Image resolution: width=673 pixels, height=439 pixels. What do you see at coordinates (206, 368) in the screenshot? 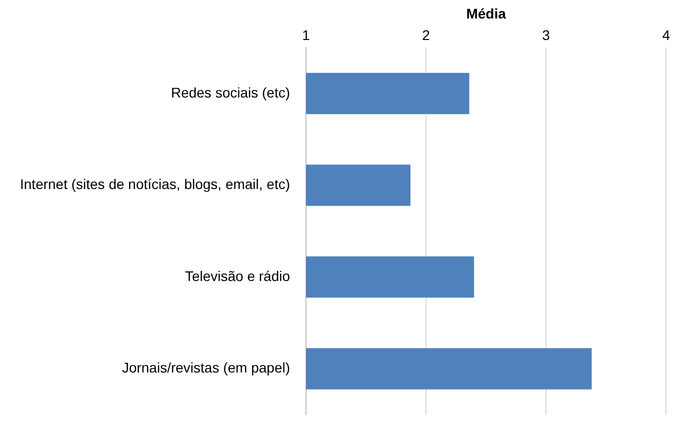
I see `y-tick-label: Jornais/revistas (em papel)` at bounding box center [206, 368].